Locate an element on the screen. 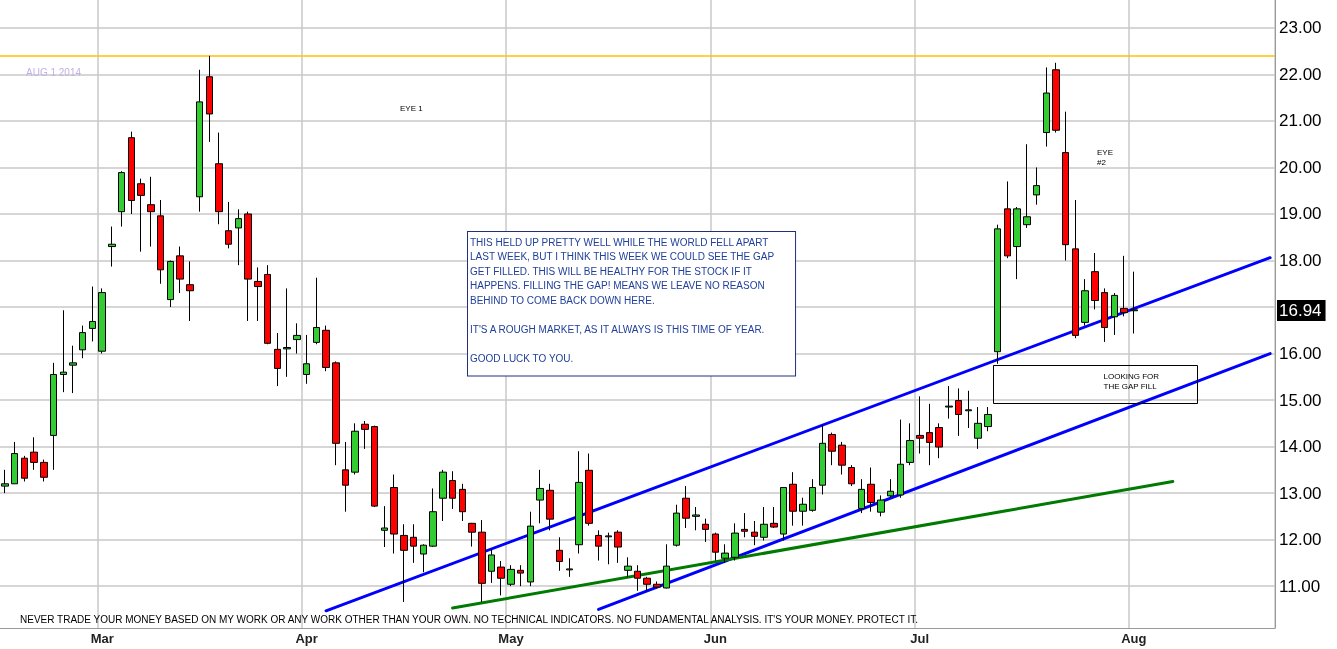 Image resolution: width=1337 pixels, height=649 pixels. x-tick-label: Apr is located at coordinates (306, 638).